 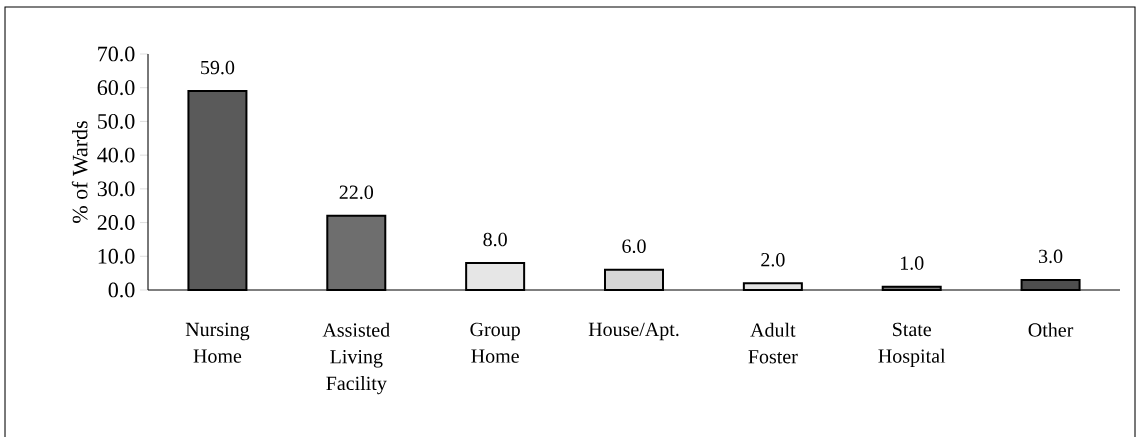 I want to click on y-tick-label: 10.0, so click(x=116, y=256).